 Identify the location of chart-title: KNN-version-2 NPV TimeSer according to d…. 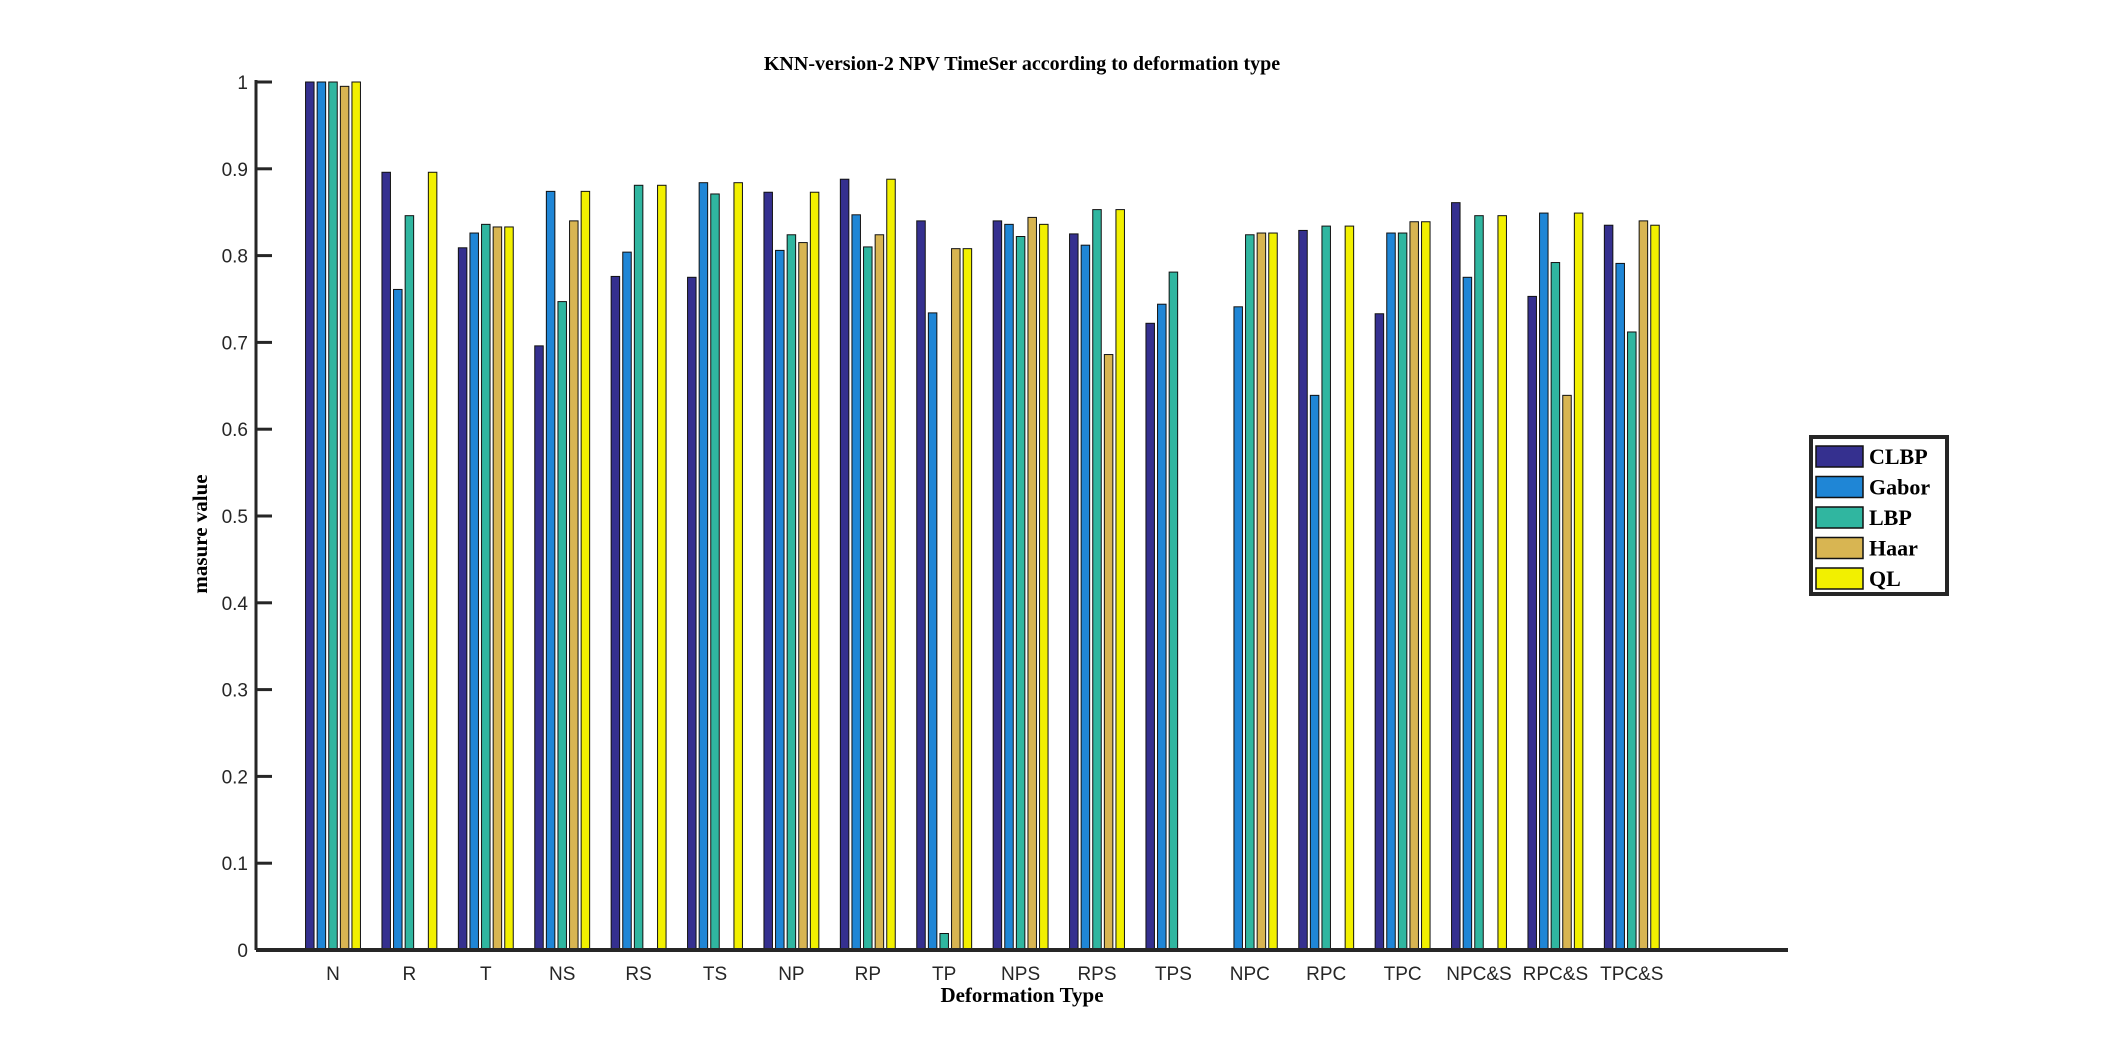
(1022, 64).